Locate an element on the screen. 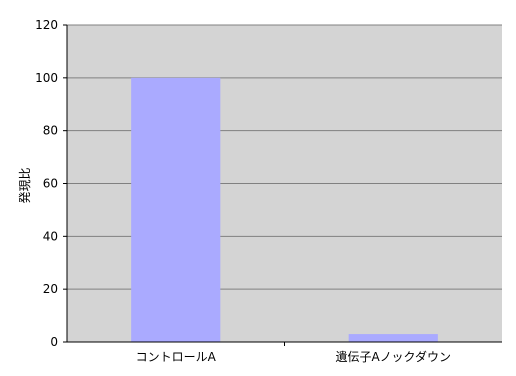 The image size is (516, 376). y-tick-labels: 0 20 40 60 80 100 120 is located at coordinates (46, 183).